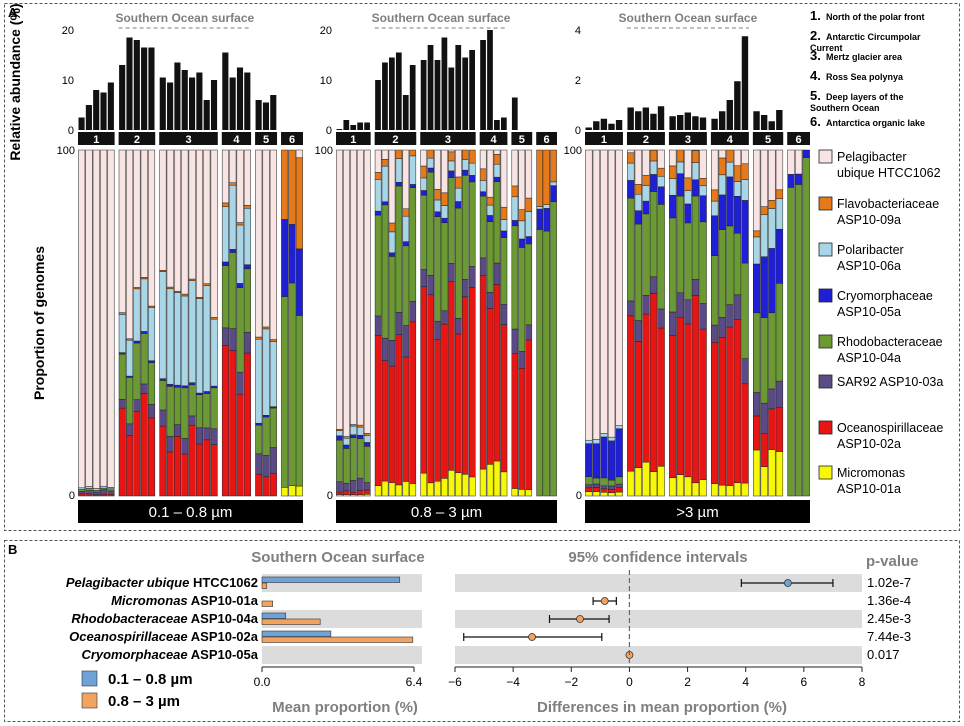 The image size is (964, 726). I want to click on region-key-number: 1., so click(815, 15).